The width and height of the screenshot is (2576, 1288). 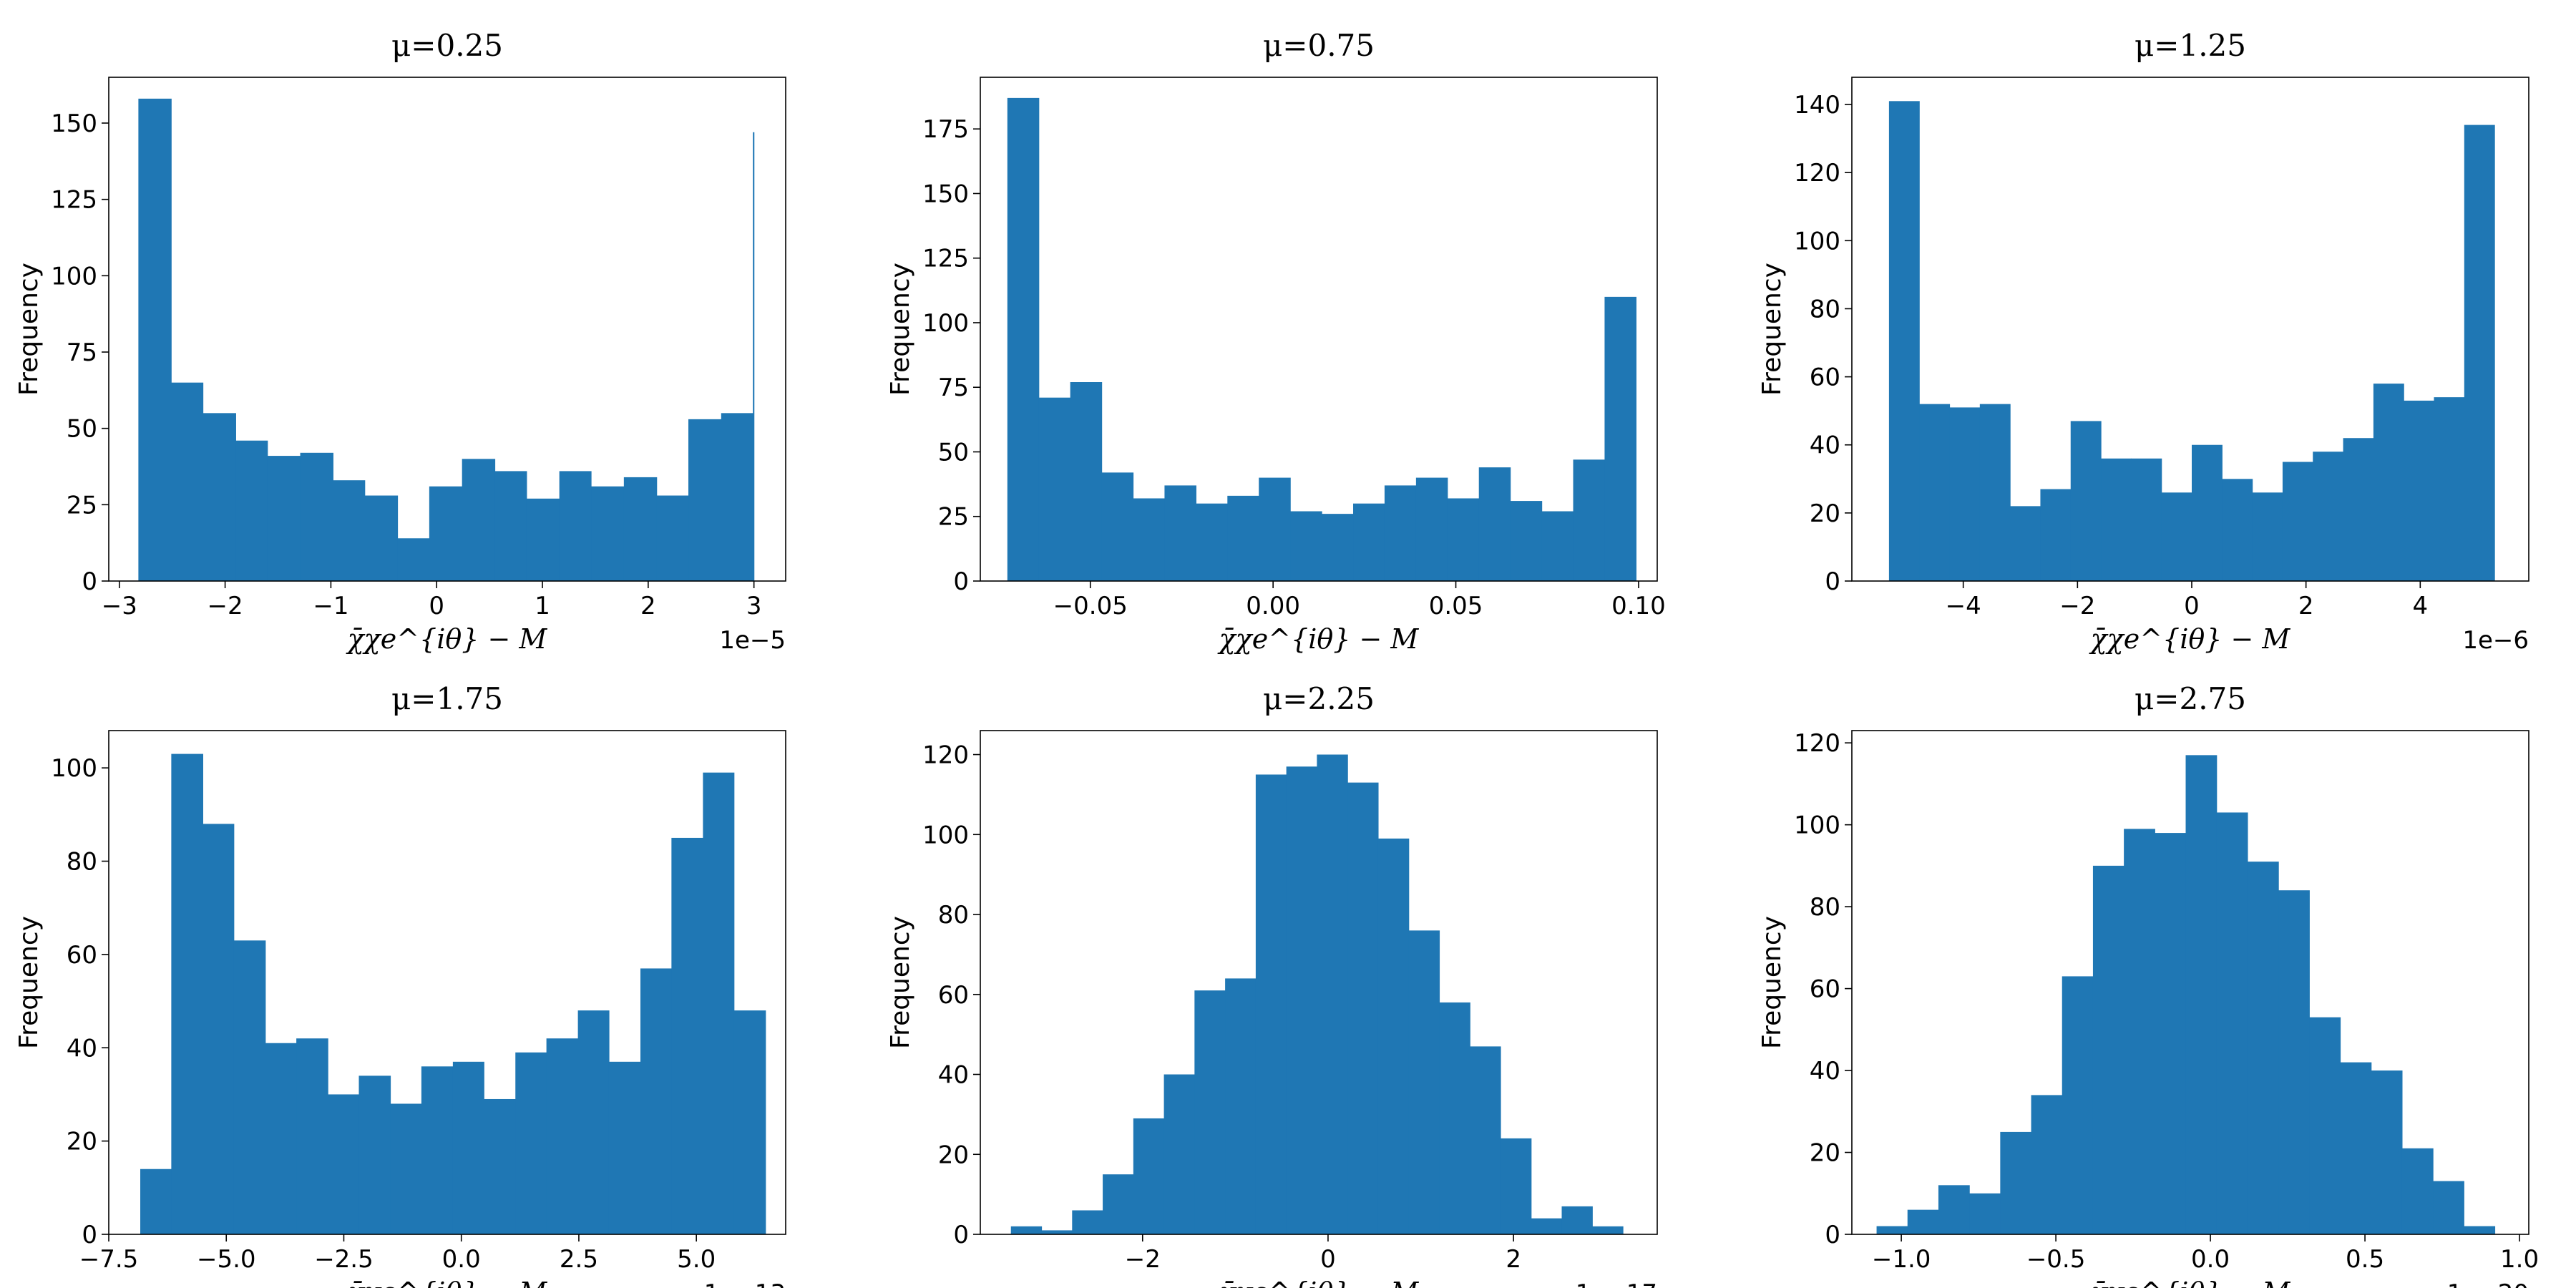 I want to click on y-tick-label: 175, so click(x=945, y=129).